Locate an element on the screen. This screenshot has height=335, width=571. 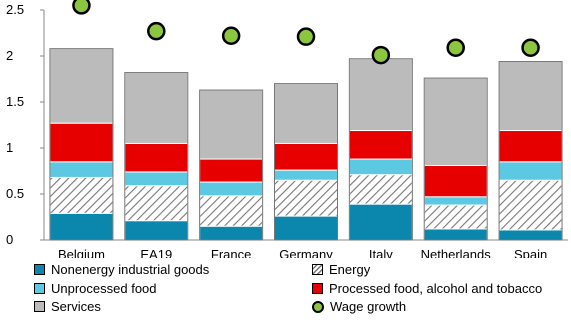
legend-label: Wage growth is located at coordinates (368, 306).